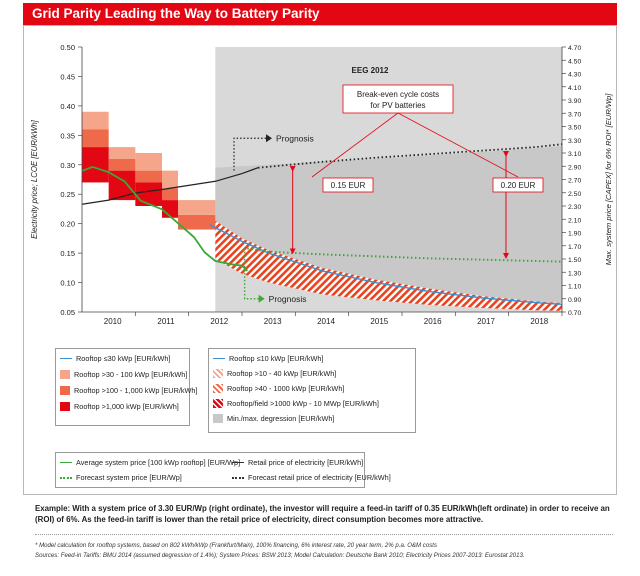  I want to click on prognosis-bottom-arrow, so click(261, 298).